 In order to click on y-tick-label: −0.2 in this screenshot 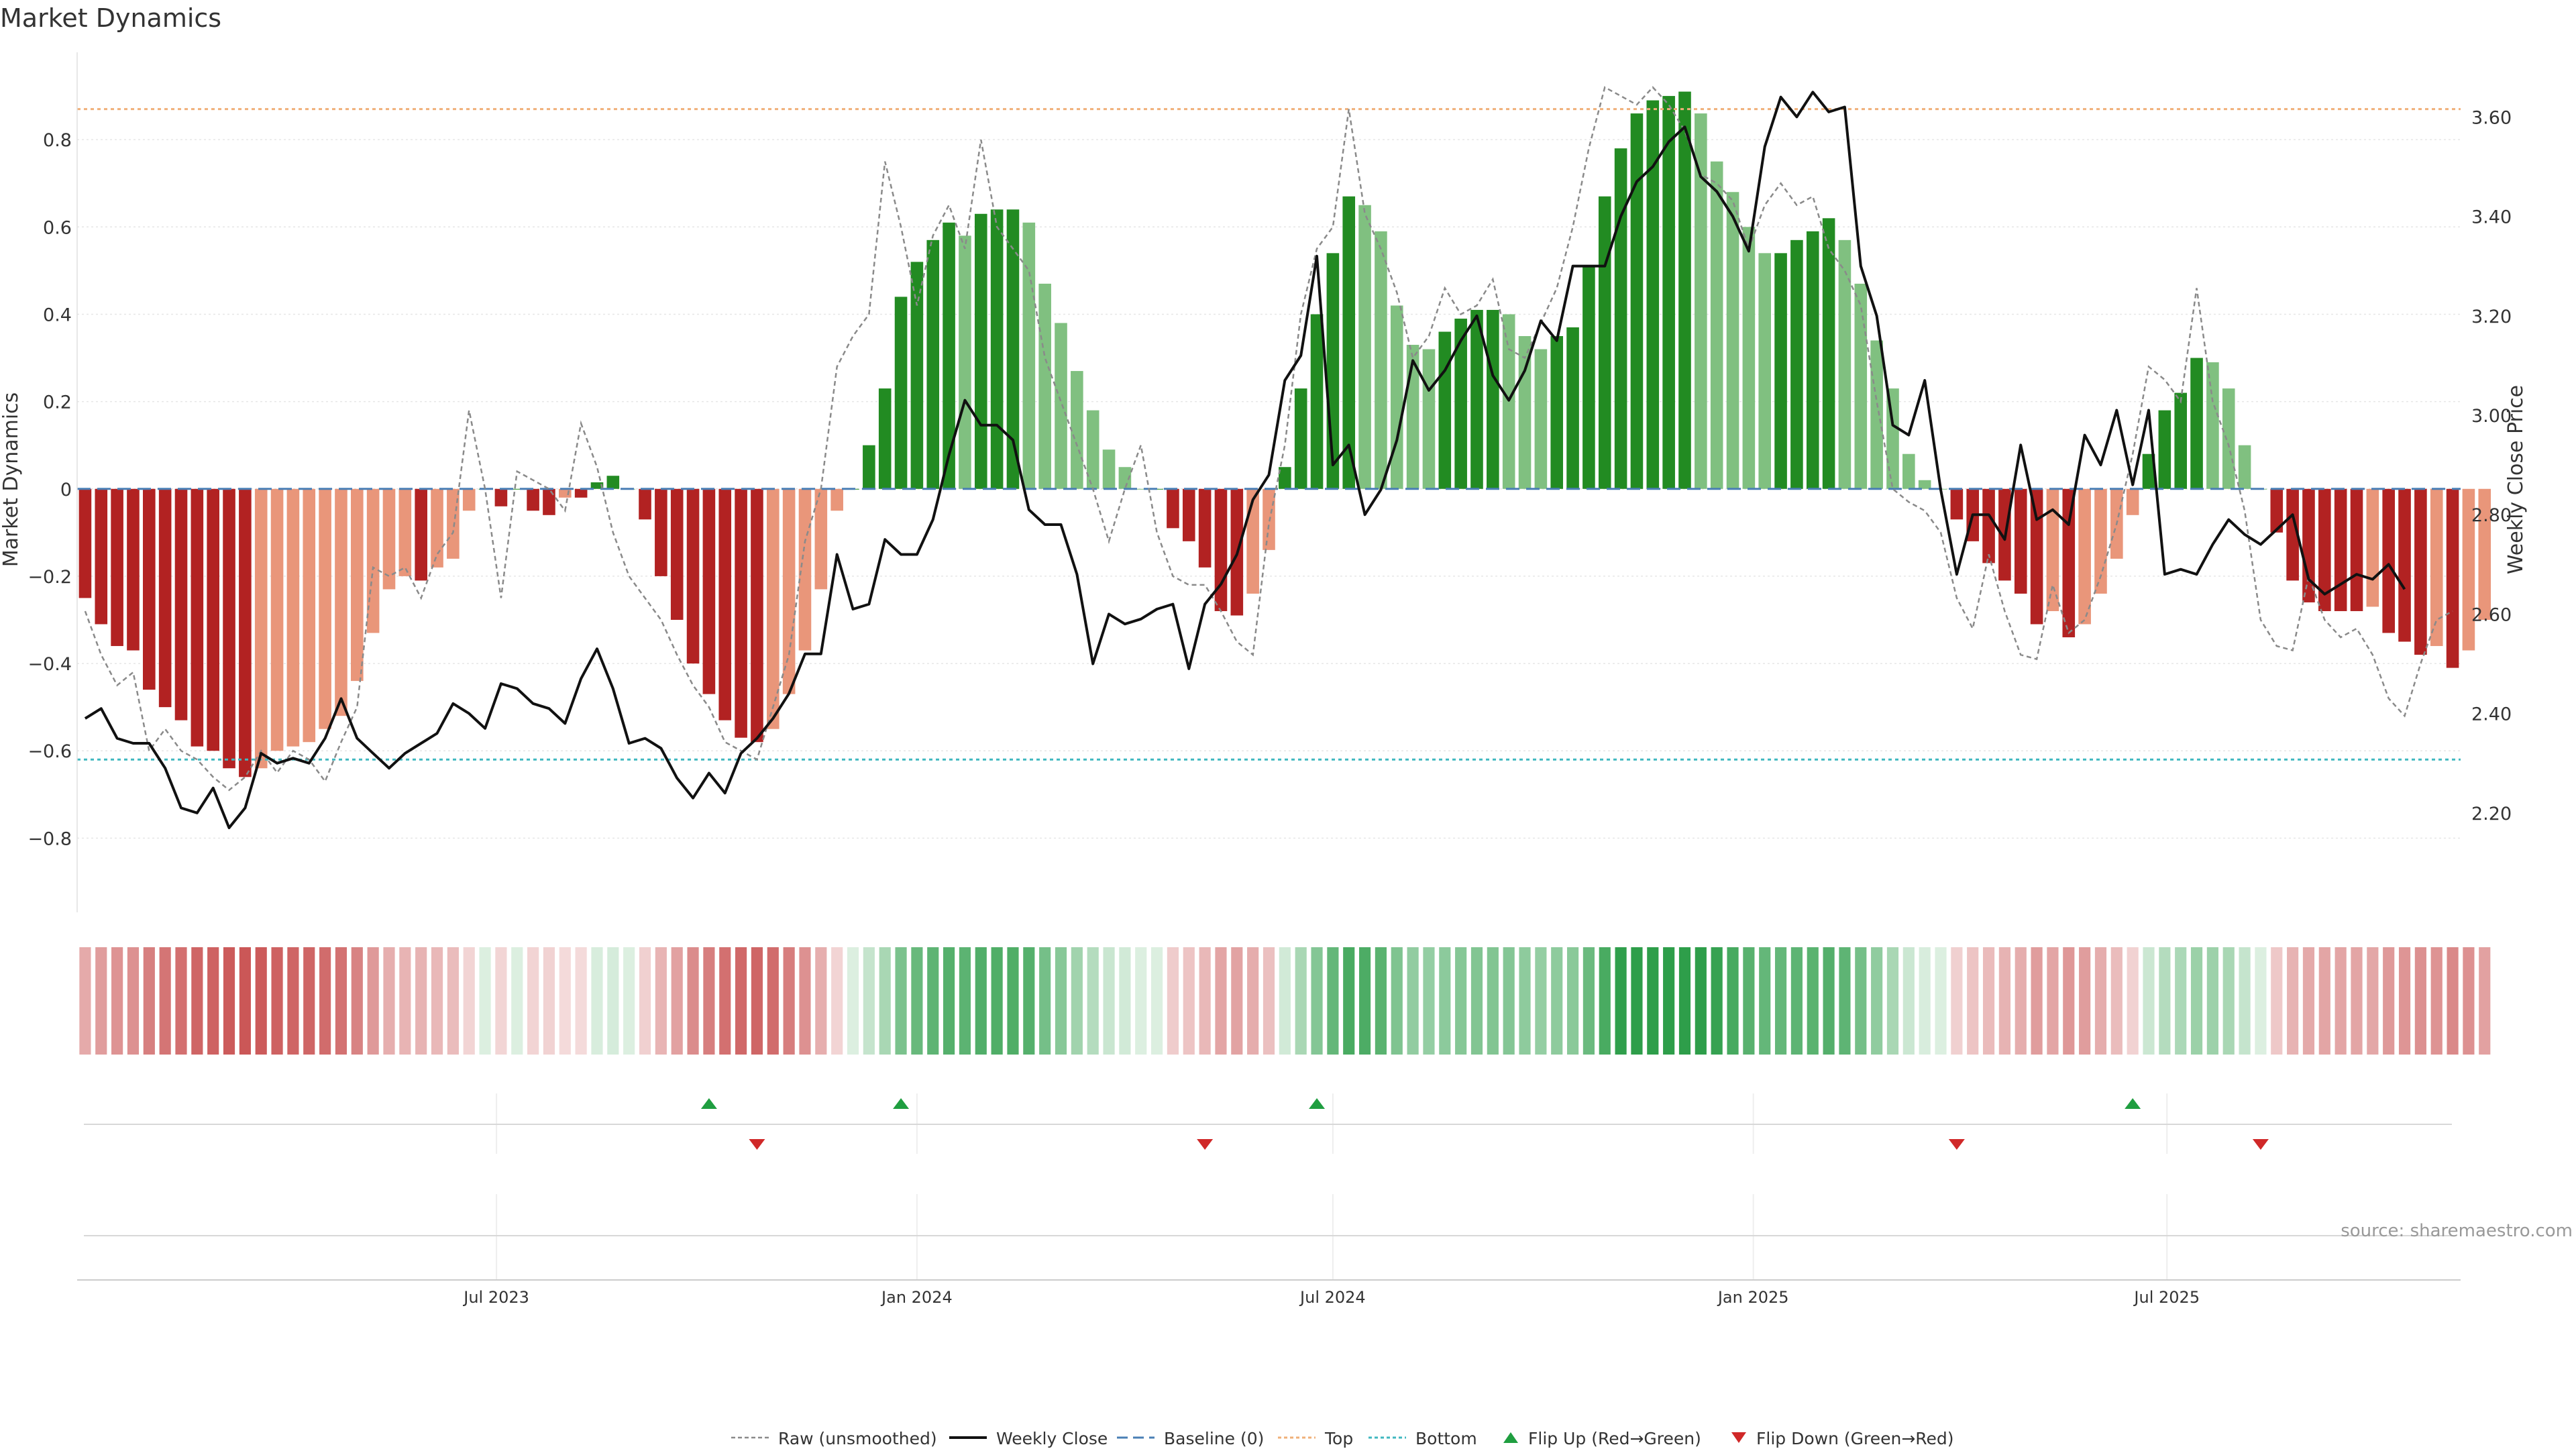, I will do `click(50, 577)`.